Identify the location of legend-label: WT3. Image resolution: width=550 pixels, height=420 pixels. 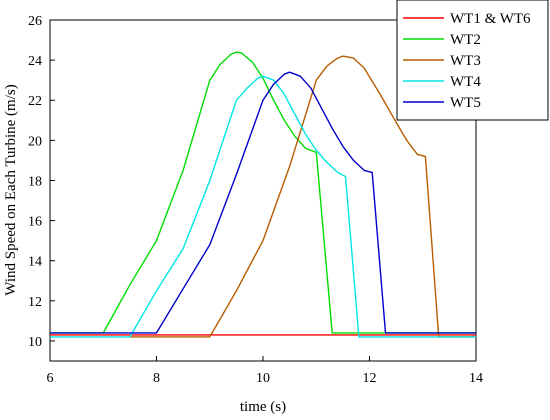
(465, 61).